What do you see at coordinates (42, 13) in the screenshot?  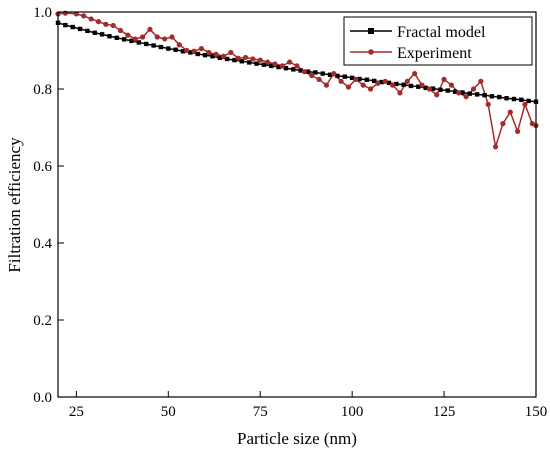 I see `y-tick-label: 1.0` at bounding box center [42, 13].